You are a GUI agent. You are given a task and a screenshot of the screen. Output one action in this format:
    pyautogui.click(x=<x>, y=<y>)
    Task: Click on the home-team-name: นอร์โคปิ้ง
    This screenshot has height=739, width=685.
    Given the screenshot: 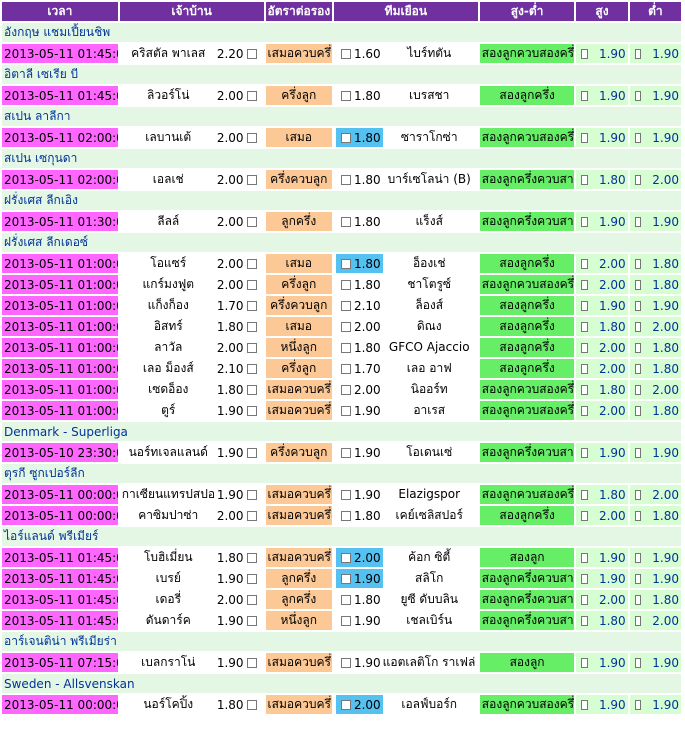 What is the action you would take?
    pyautogui.click(x=168, y=704)
    